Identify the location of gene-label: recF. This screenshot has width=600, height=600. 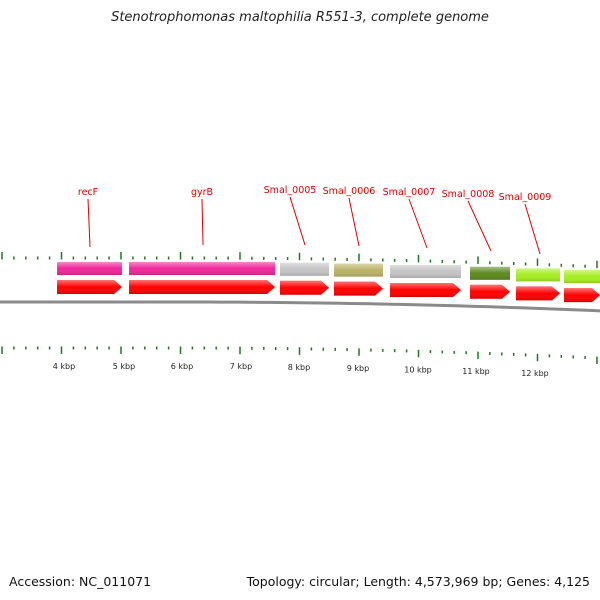
(88, 192).